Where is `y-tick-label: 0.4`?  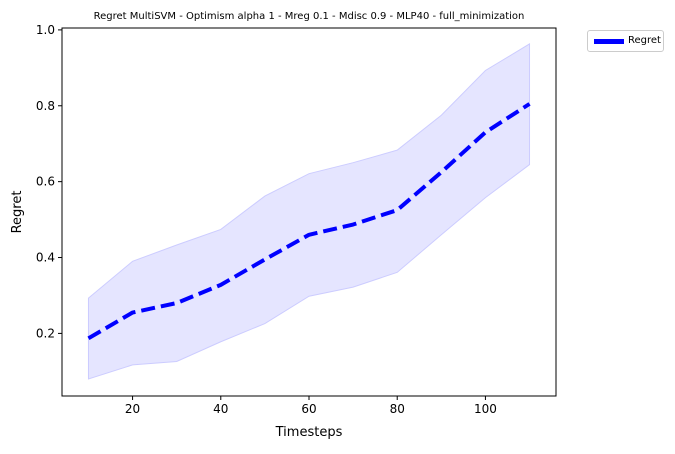 y-tick-label: 0.4 is located at coordinates (45, 258).